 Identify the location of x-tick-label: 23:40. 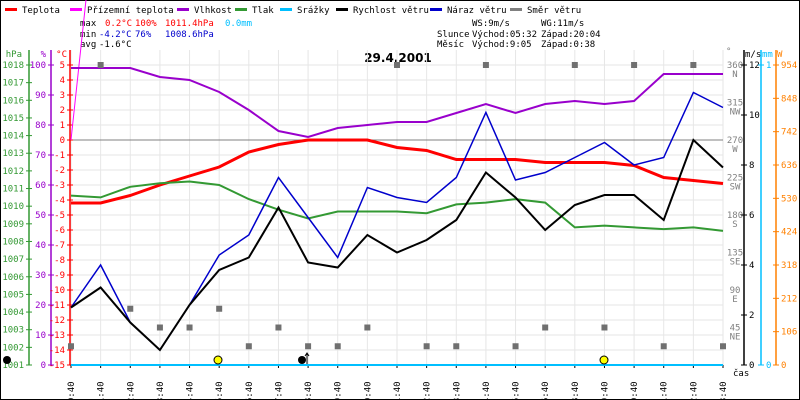
(724, 390).